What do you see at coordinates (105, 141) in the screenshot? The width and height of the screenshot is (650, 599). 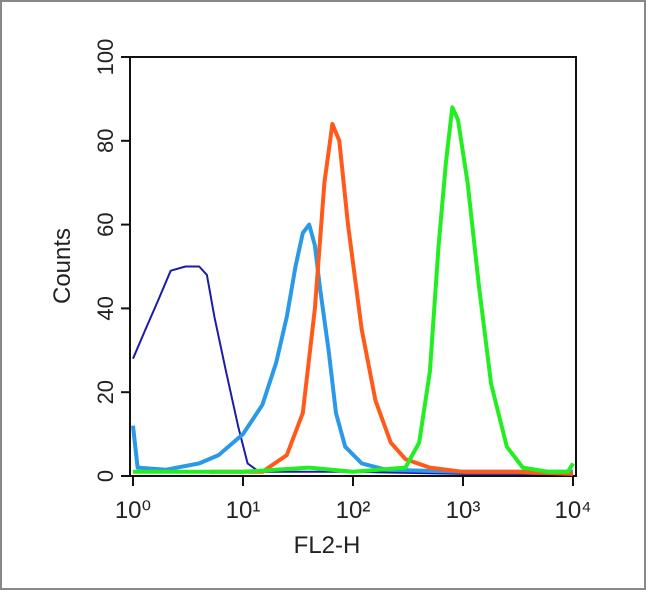 I see `y-tick-label: 80` at bounding box center [105, 141].